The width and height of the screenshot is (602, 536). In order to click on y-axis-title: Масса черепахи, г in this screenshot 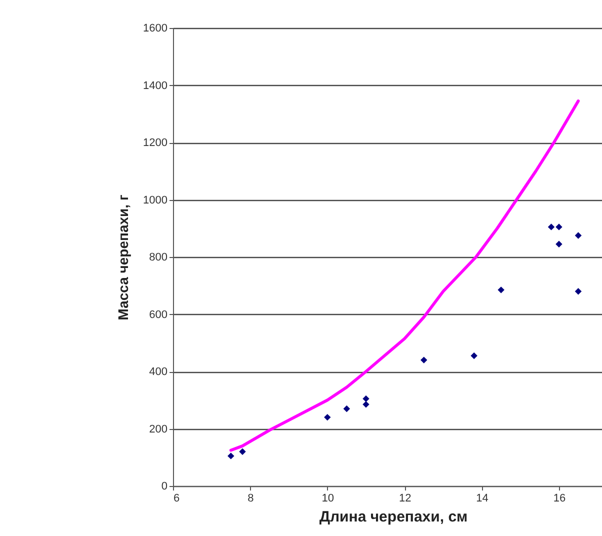, I will do `click(123, 257)`.